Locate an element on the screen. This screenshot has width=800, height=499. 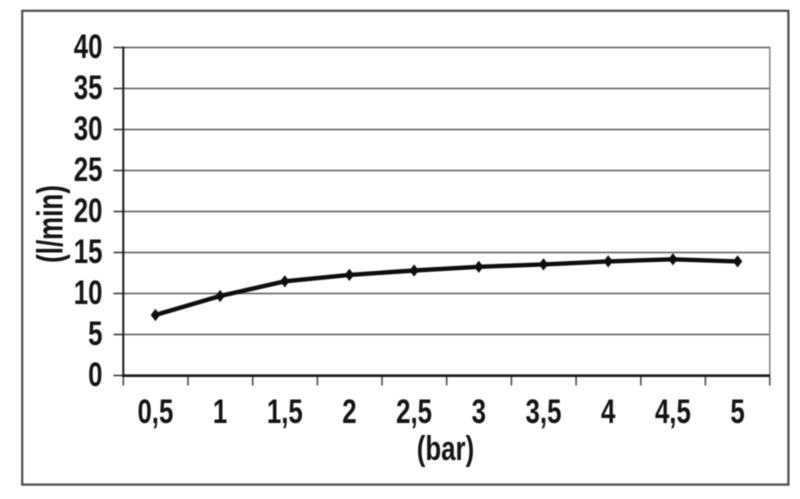
svg-text: 0,5 is located at coordinates (155, 412).